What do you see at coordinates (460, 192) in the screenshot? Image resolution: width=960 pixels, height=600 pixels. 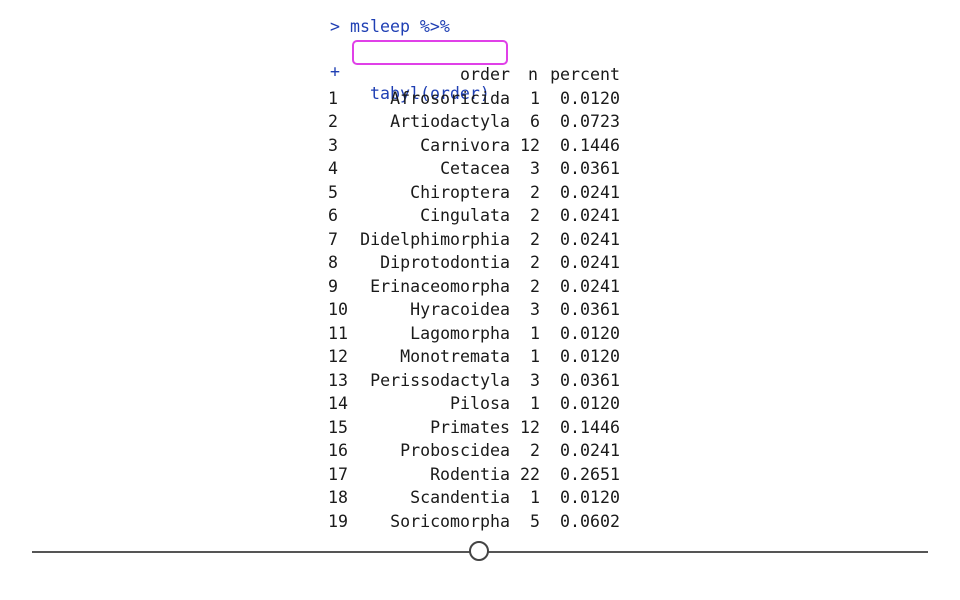 I see `cell-order: Chiroptera` at bounding box center [460, 192].